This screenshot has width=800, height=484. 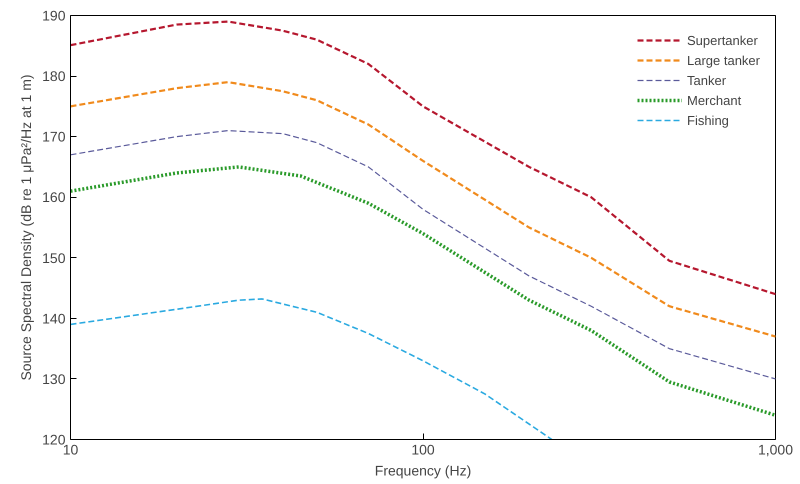 What do you see at coordinates (54, 197) in the screenshot?
I see `y-tick-label: 160` at bounding box center [54, 197].